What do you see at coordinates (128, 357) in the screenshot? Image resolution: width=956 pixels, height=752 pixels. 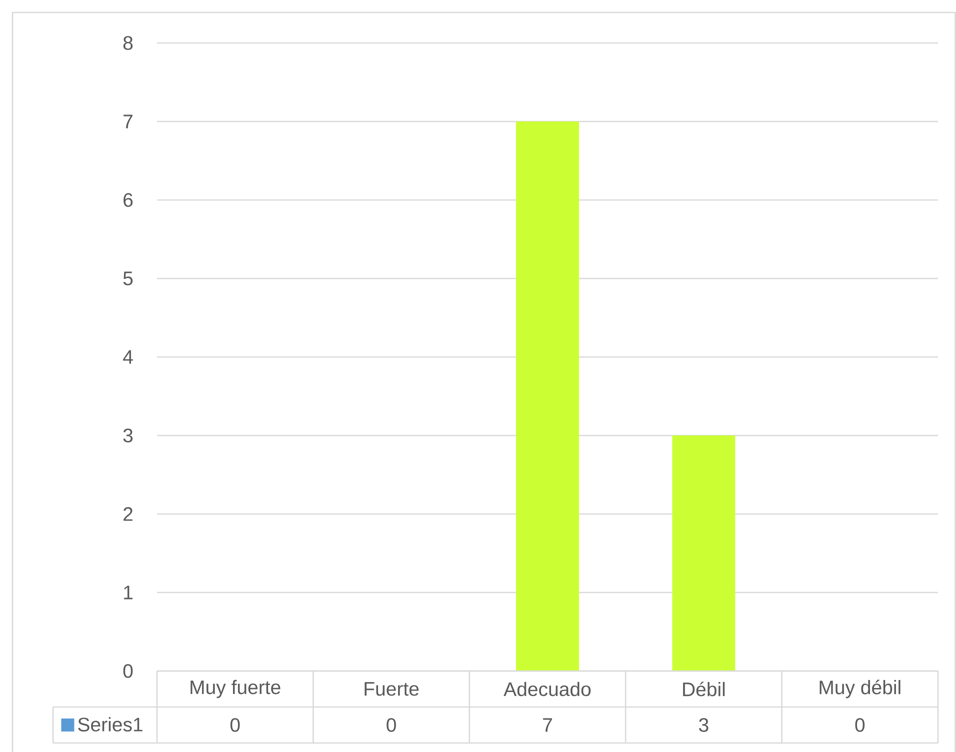 I see `y-tick-label: 4` at bounding box center [128, 357].